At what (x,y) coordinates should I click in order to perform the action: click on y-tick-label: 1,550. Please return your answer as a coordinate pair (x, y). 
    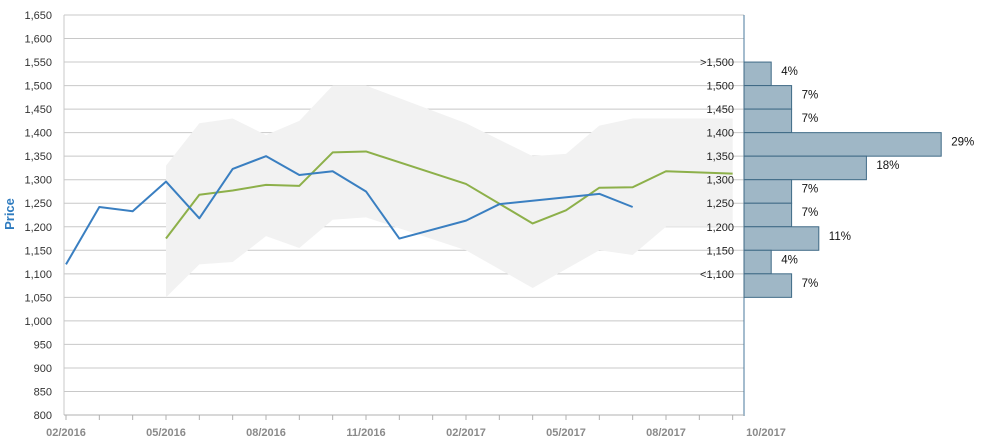
    Looking at the image, I should click on (38, 63).